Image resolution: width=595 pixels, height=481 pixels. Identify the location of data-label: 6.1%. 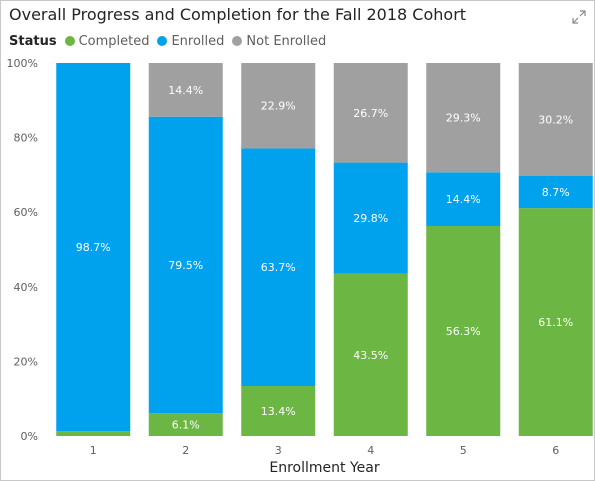
(186, 425).